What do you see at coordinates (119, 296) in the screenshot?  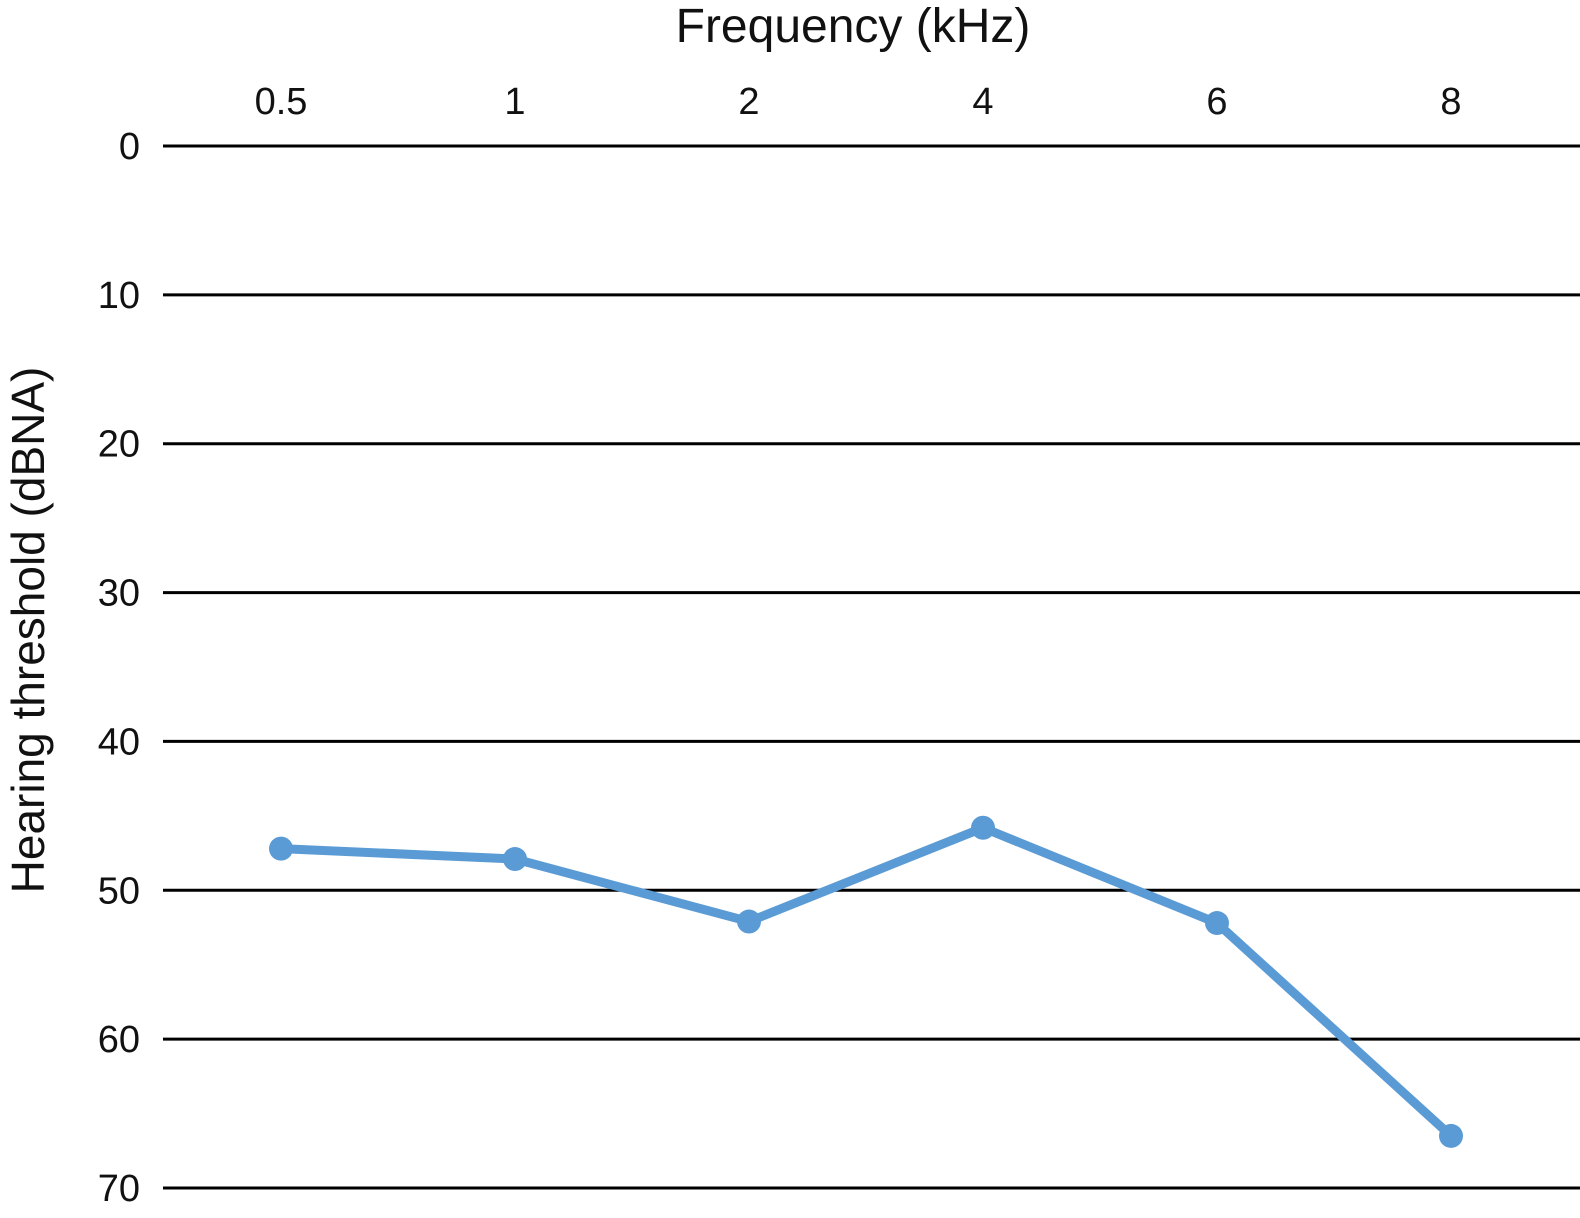 I see `y-tick-label: 10` at bounding box center [119, 296].